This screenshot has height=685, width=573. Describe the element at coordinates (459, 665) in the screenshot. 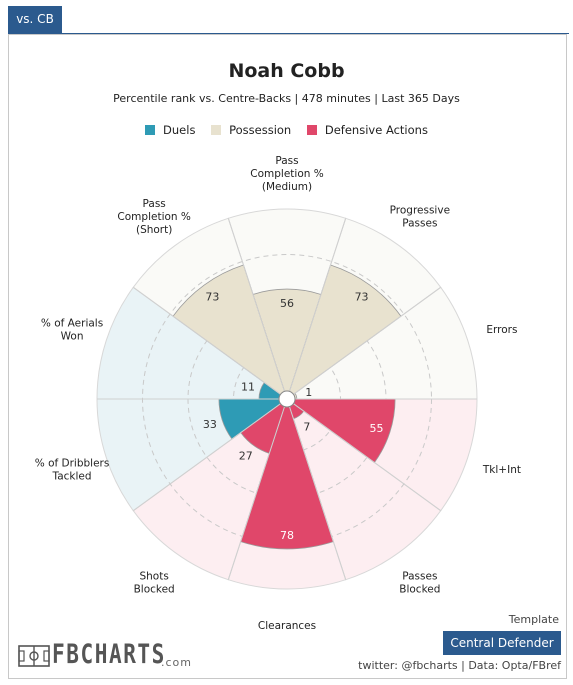

I see `credit-text: twitter: @fbcharts | Data: Opta/FBref` at that location.